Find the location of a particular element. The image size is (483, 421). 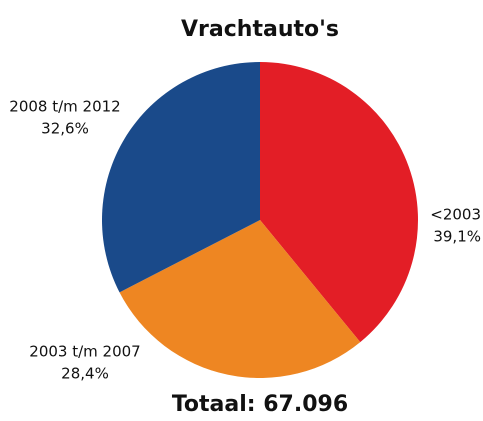

slice-label: <2003 is located at coordinates (455, 215).